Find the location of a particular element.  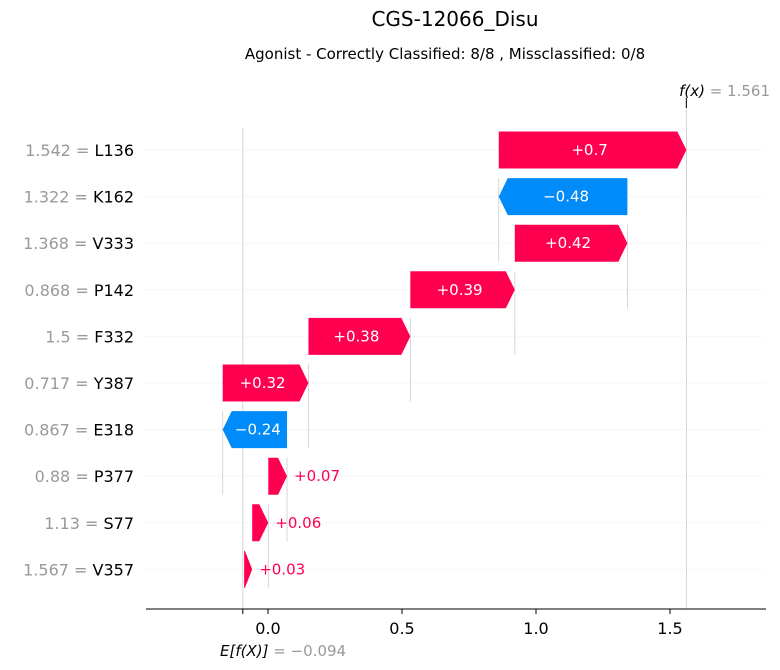

base-value-label: E[f(X)] = −0.094 is located at coordinates (283, 651).